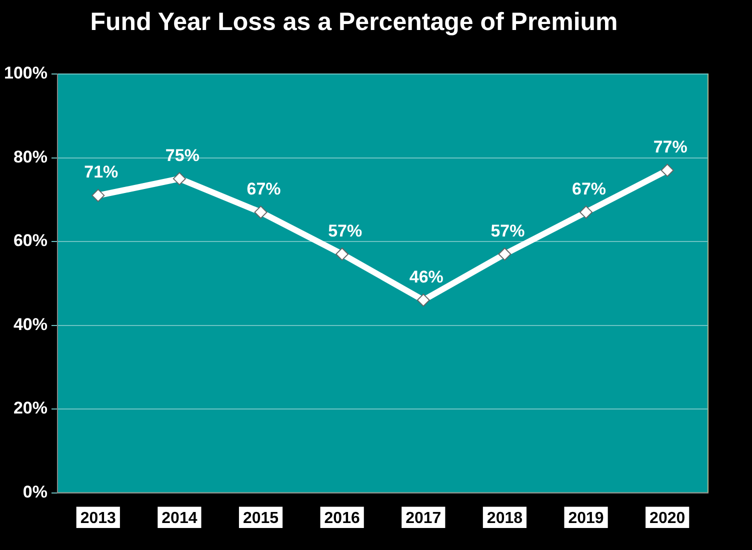 The width and height of the screenshot is (752, 550). Describe the element at coordinates (98, 518) in the screenshot. I see `x-tick-label: 2013` at that location.